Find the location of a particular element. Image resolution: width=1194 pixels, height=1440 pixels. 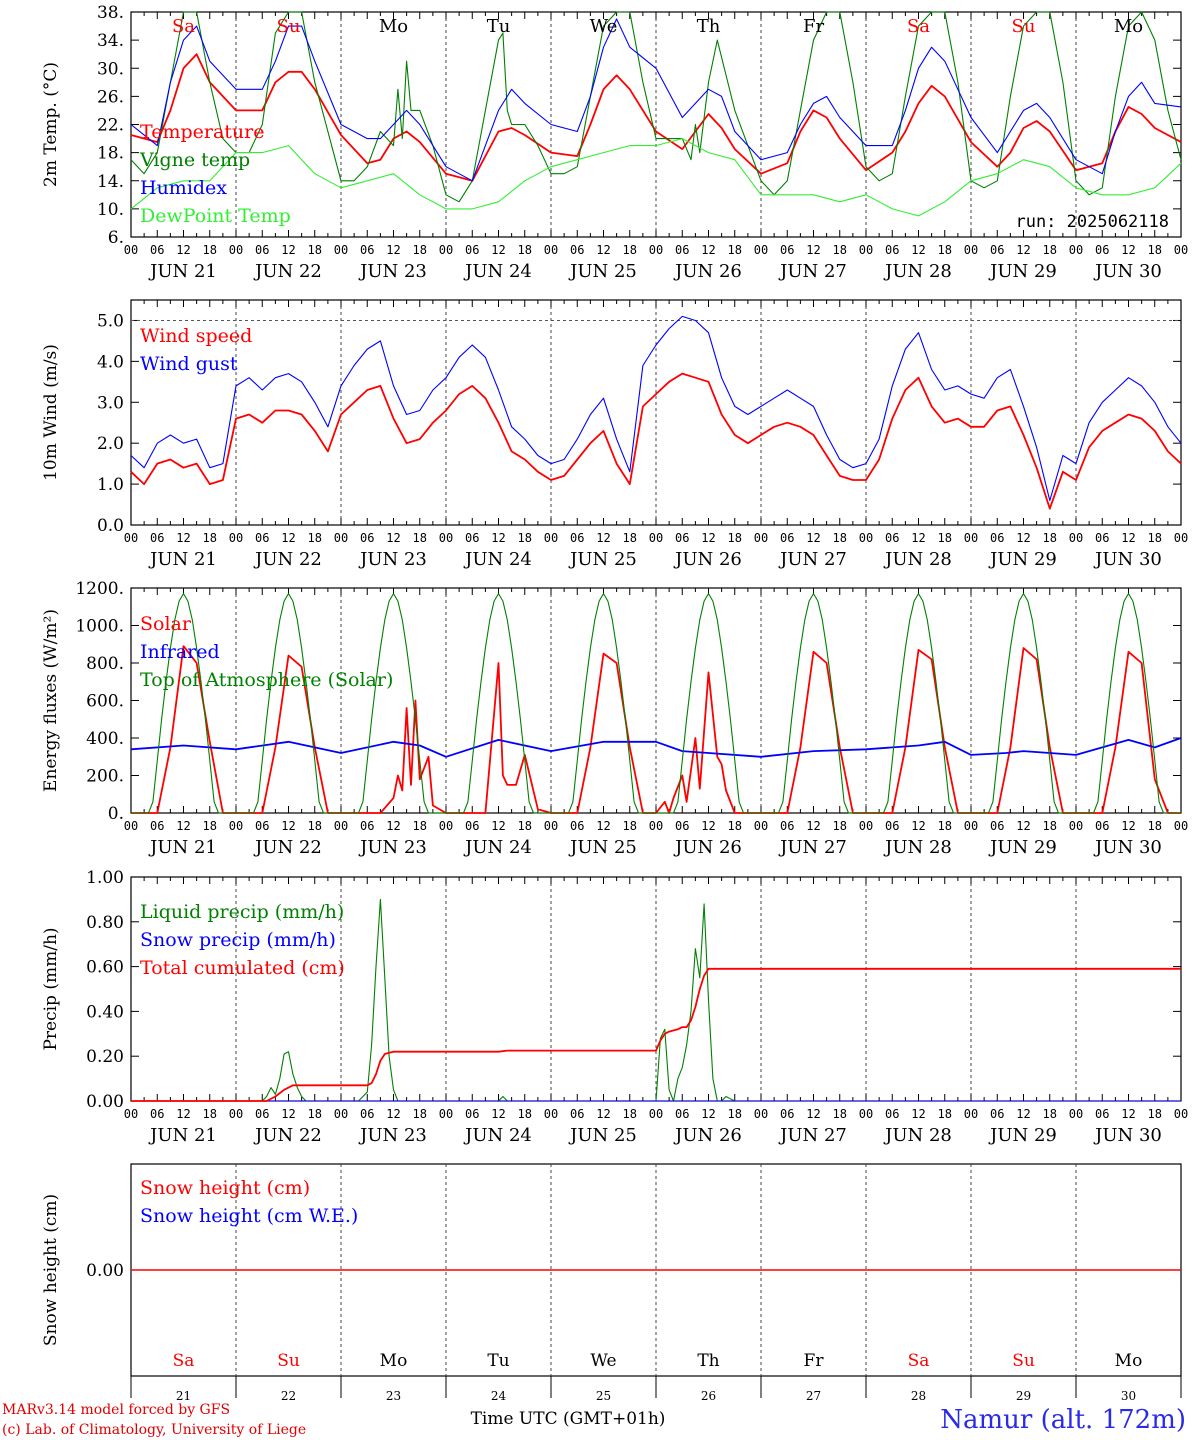

weekday-label: Sa is located at coordinates (918, 26).